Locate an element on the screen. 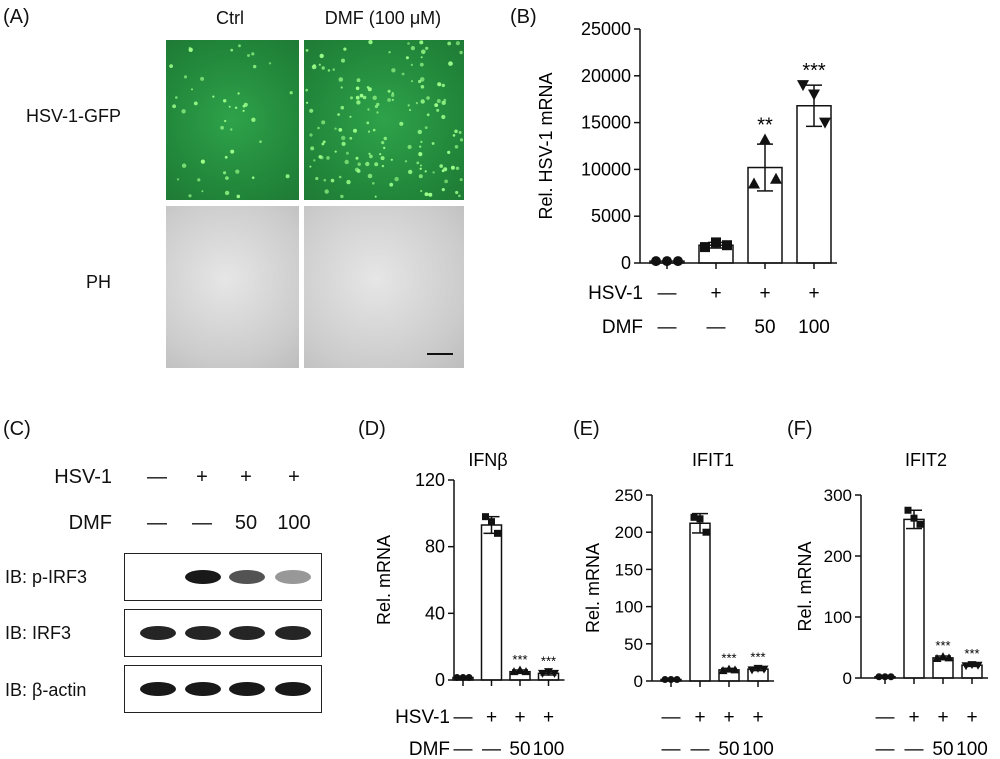  c-hsv1-val-4: + is located at coordinates (294, 477).